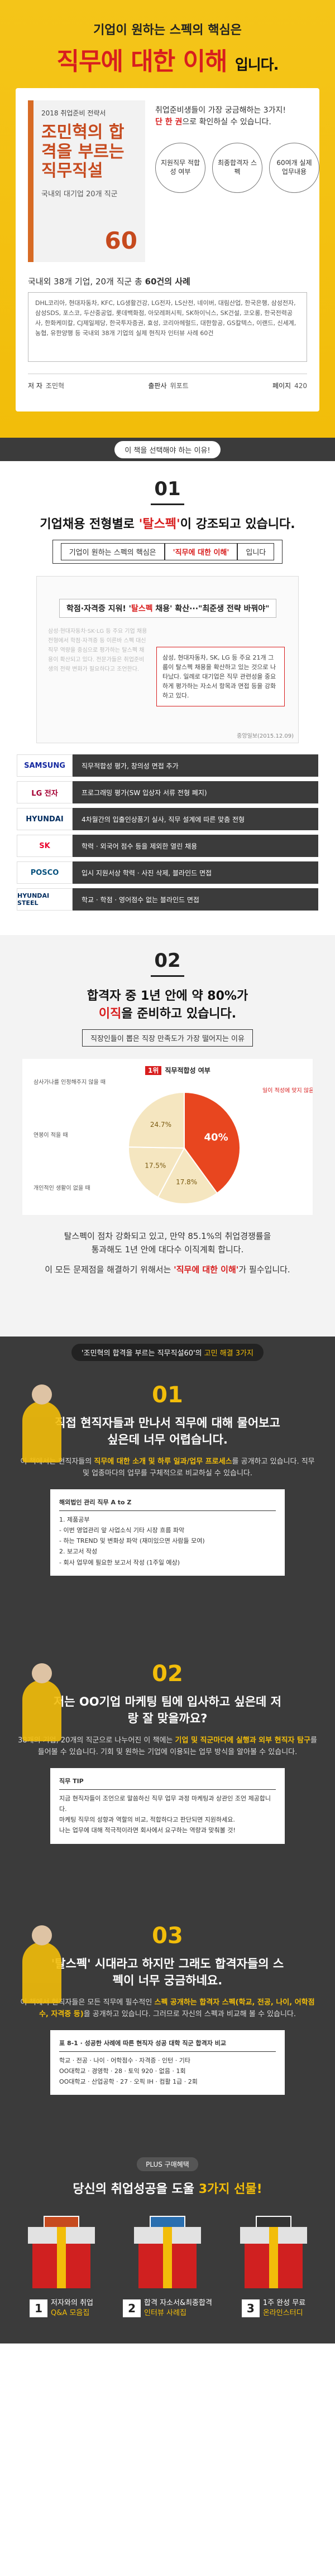 The height and width of the screenshot is (2576, 335). Describe the element at coordinates (132, 2308) in the screenshot. I see `gift-number: 2` at that location.